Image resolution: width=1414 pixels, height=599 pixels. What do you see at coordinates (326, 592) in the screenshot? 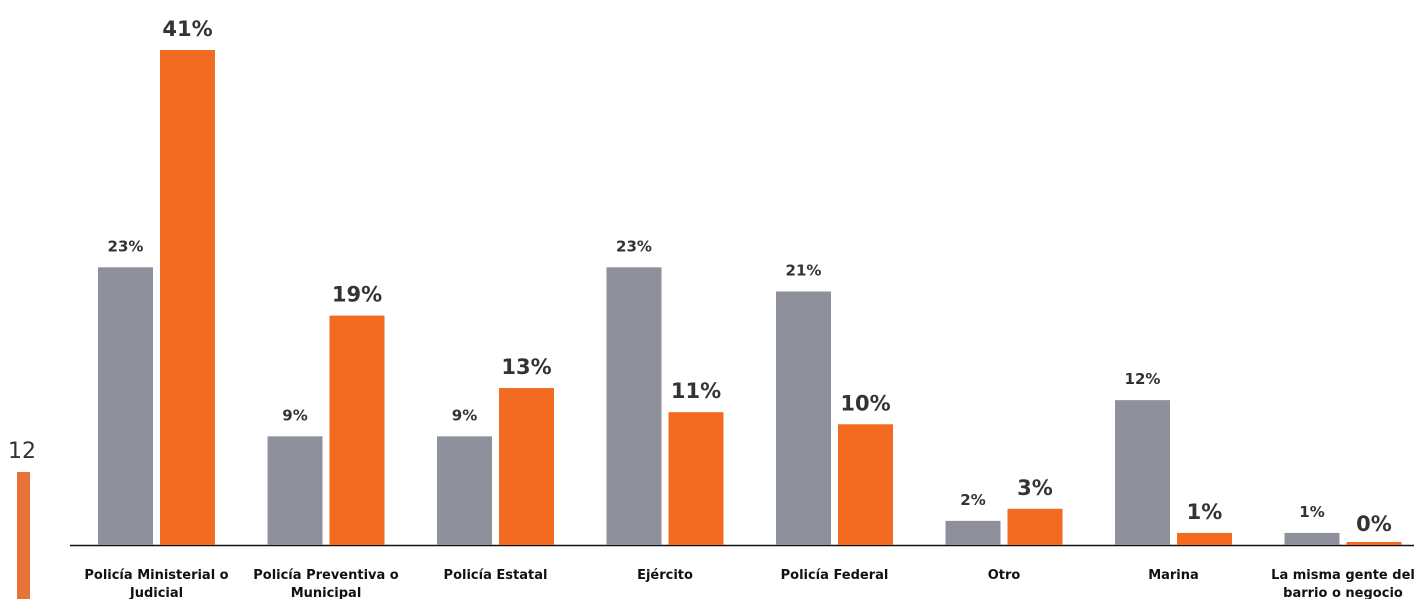
I see `x-tick-label: Municipal` at bounding box center [326, 592].